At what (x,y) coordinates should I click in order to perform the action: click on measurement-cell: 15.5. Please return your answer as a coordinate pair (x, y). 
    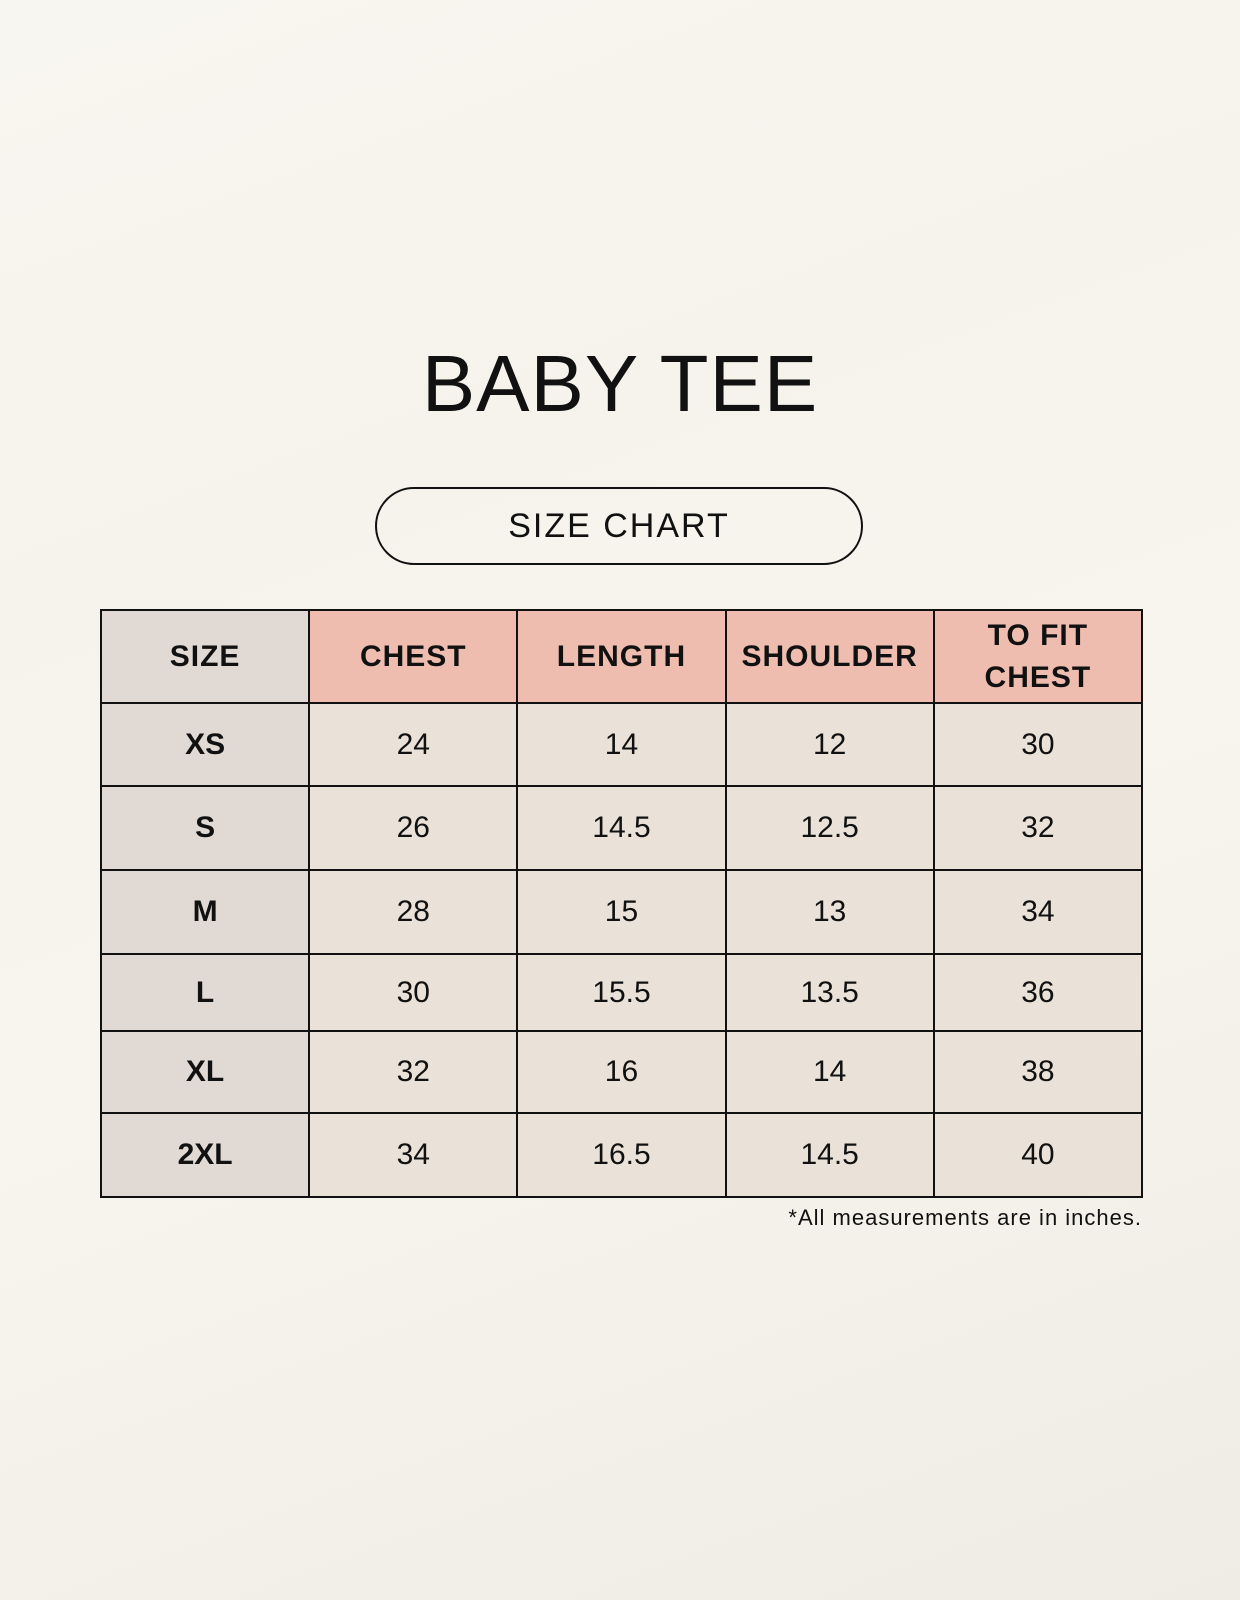
    Looking at the image, I should click on (621, 992).